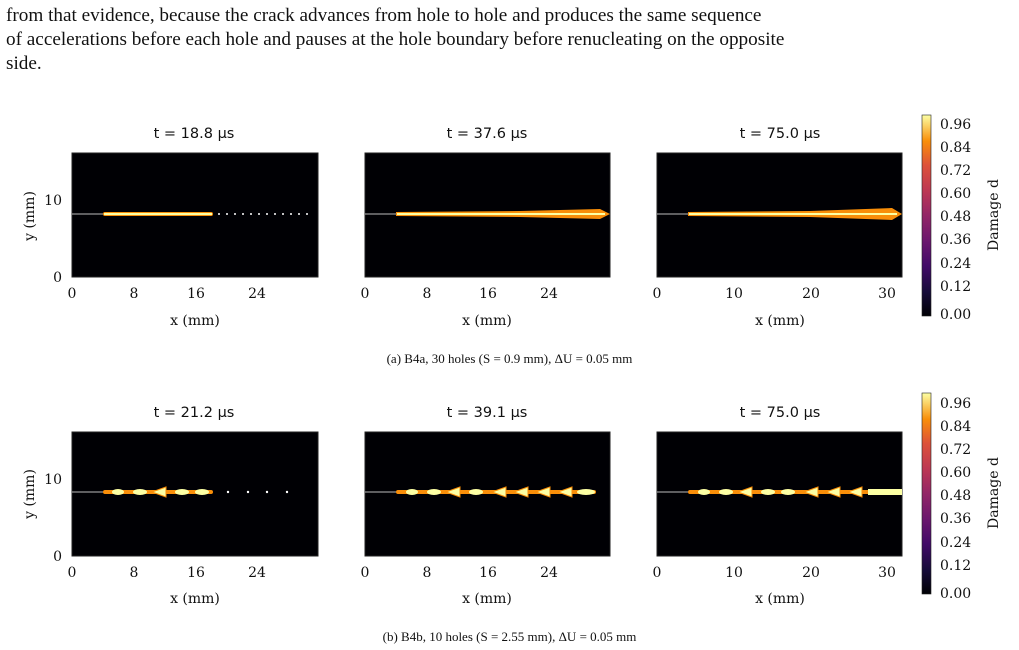 The height and width of the screenshot is (650, 1019). I want to click on panel-title: t = 21.2 μs, so click(194, 413).